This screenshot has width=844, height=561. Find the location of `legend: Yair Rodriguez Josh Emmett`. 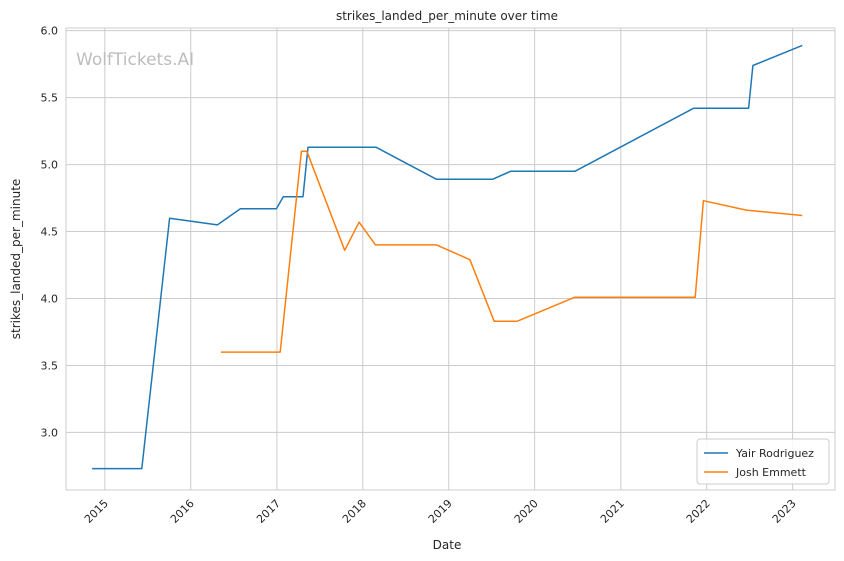

legend: Yair Rodriguez Josh Emmett is located at coordinates (763, 461).